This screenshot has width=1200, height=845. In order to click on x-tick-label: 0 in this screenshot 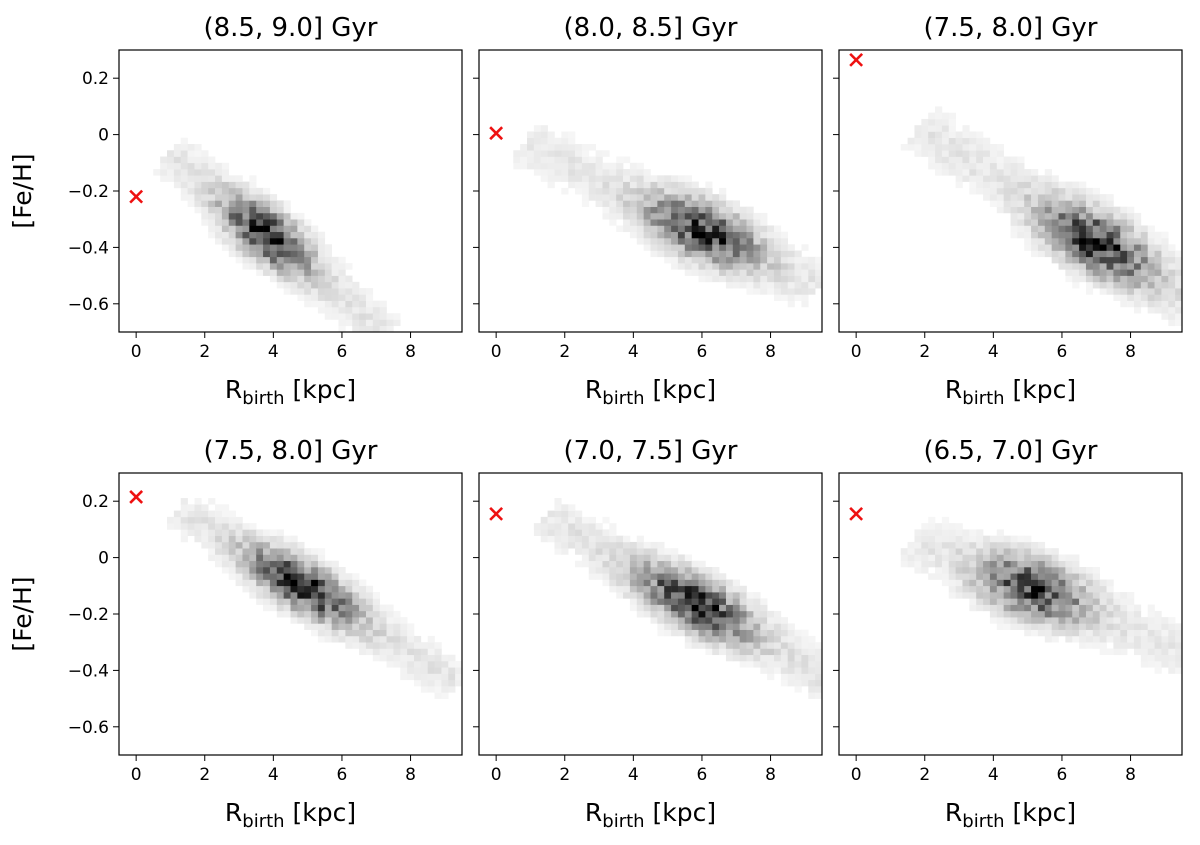, I will do `click(496, 352)`.